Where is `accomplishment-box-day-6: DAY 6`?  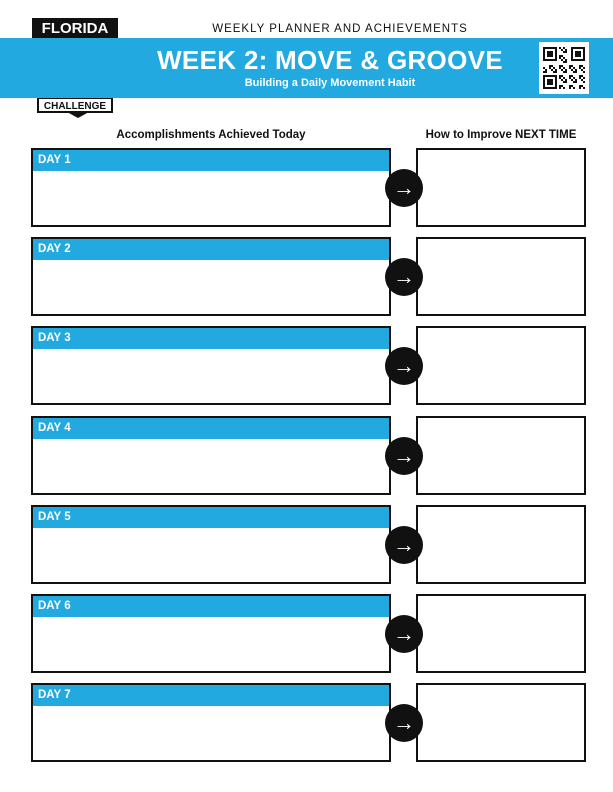 accomplishment-box-day-6: DAY 6 is located at coordinates (211, 633).